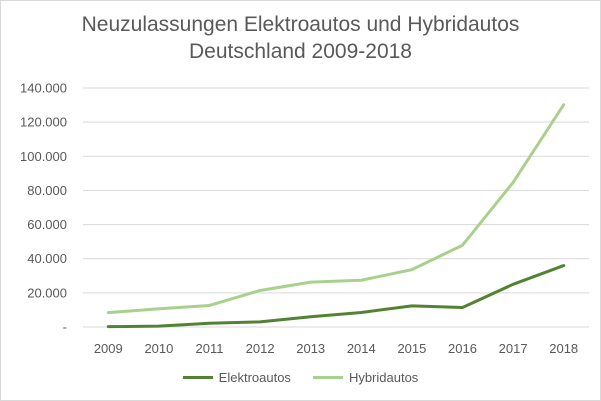  Describe the element at coordinates (65, 327) in the screenshot. I see `y-tick-label: -` at that location.